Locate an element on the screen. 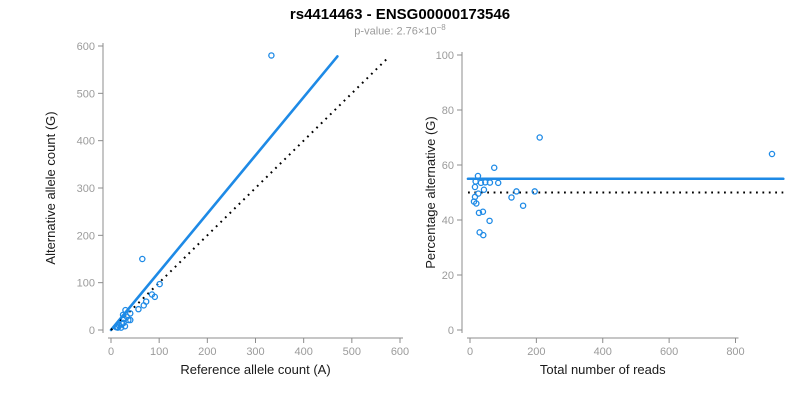 The height and width of the screenshot is (400, 800). y-tick-label: 40 is located at coordinates (448, 221).